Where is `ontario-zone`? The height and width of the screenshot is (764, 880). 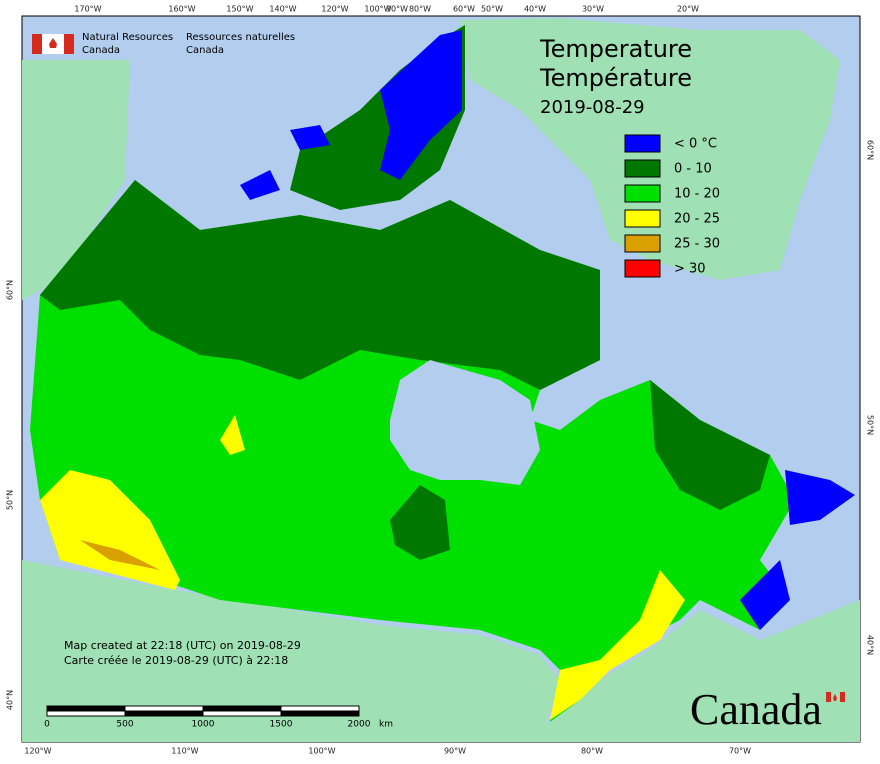
ontario-zone is located at coordinates (420, 522).